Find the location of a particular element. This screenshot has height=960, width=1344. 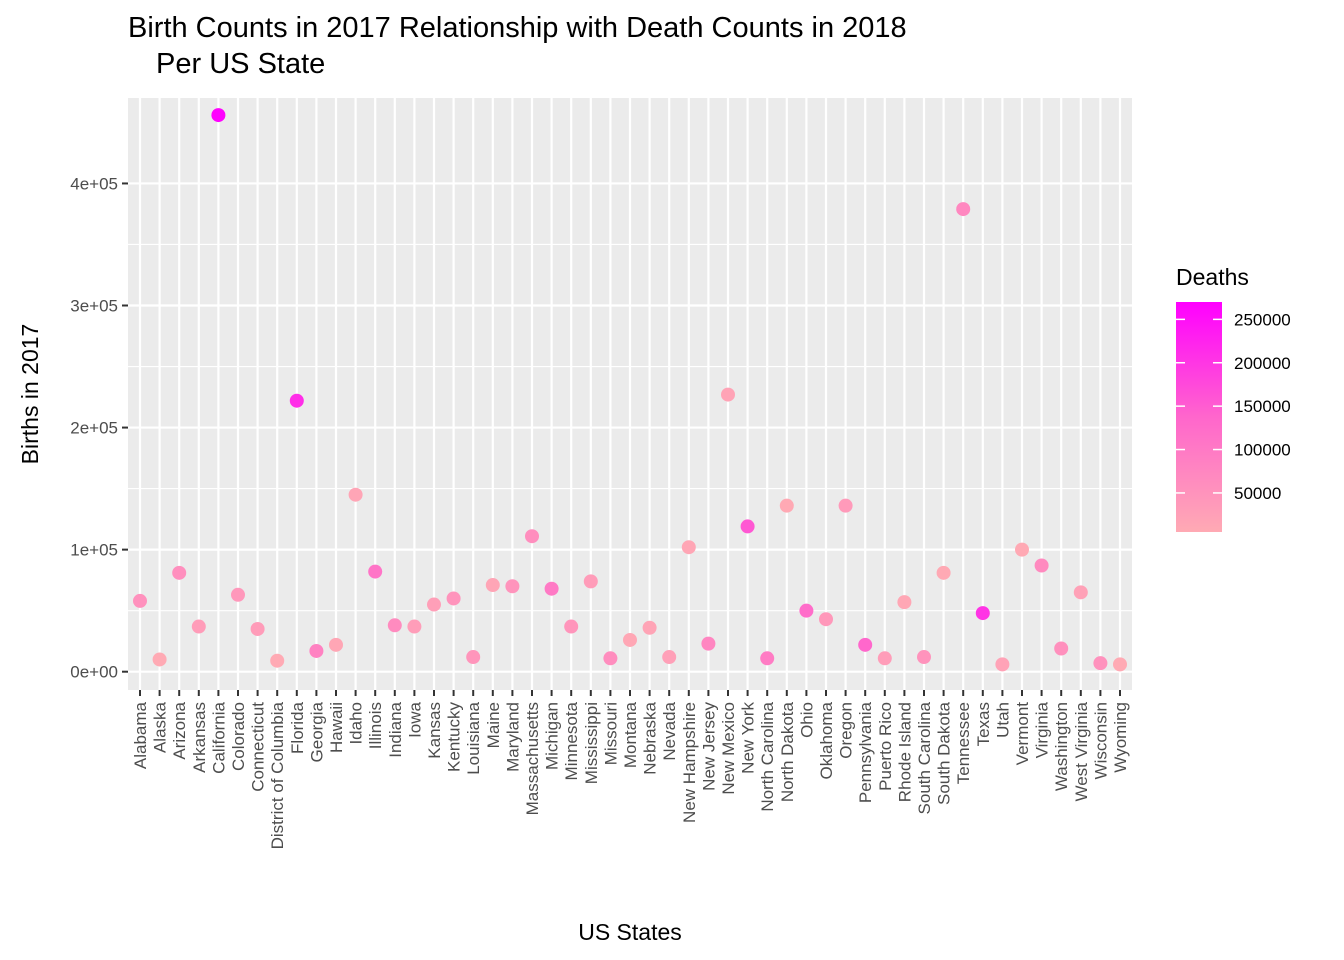

legend-tick-label: 50000 is located at coordinates (1257, 493).